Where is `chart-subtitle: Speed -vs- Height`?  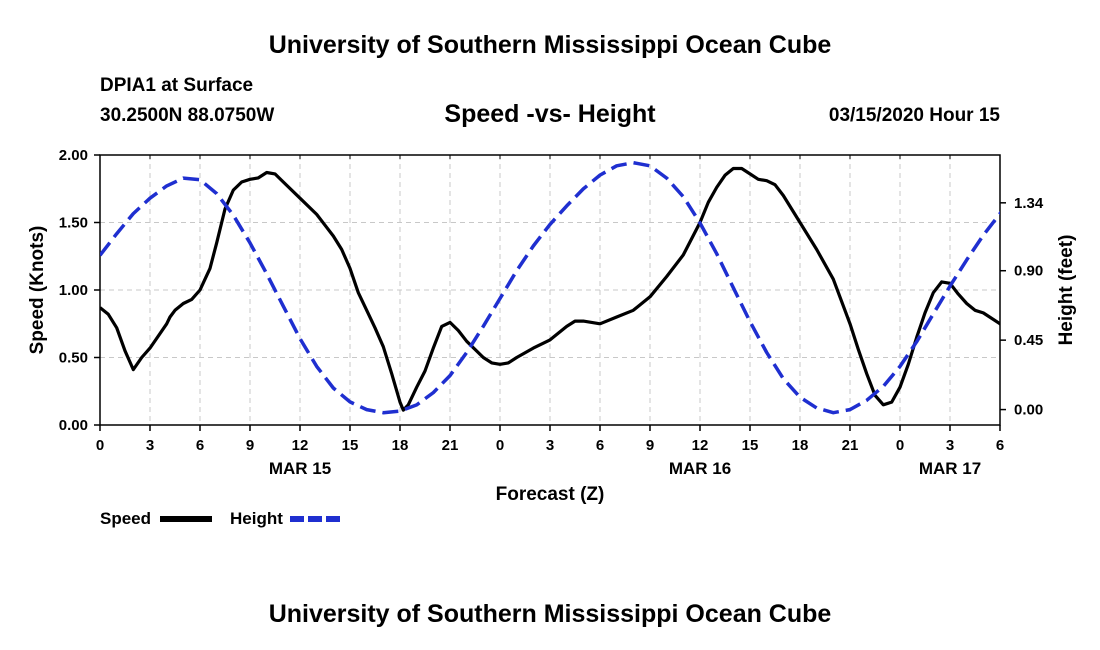
chart-subtitle: Speed -vs- Height is located at coordinates (550, 114).